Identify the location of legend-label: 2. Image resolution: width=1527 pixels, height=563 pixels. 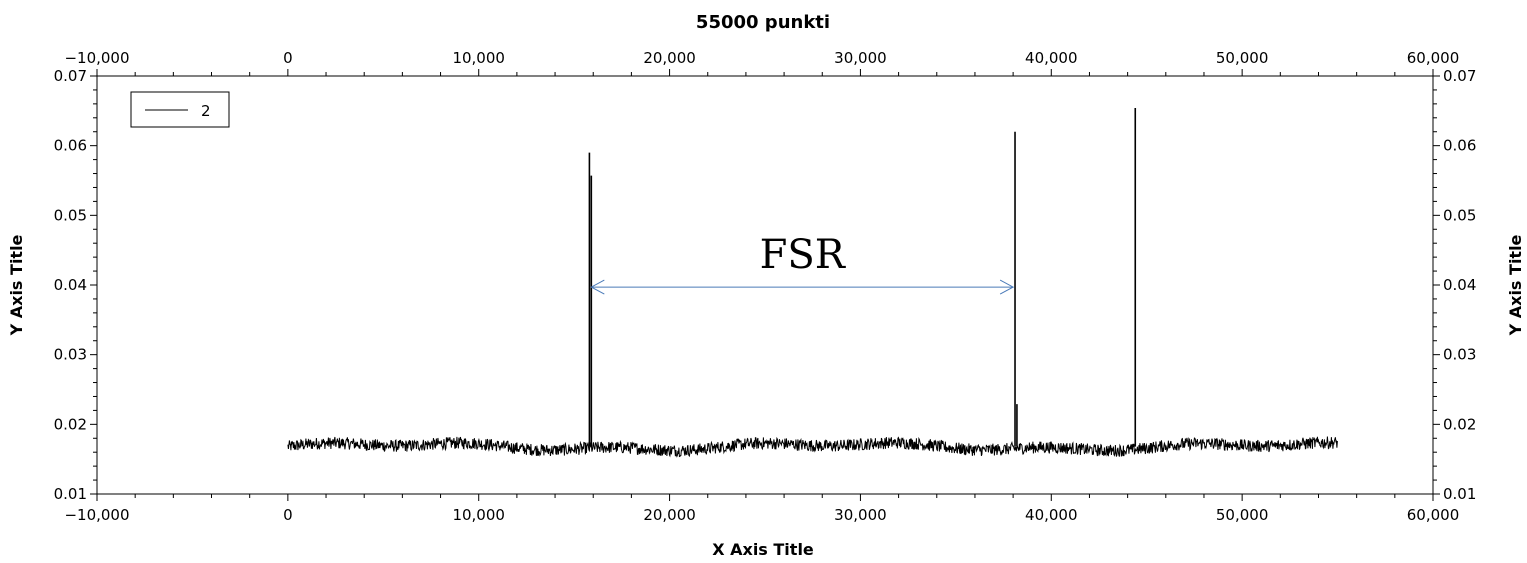
(206, 111).